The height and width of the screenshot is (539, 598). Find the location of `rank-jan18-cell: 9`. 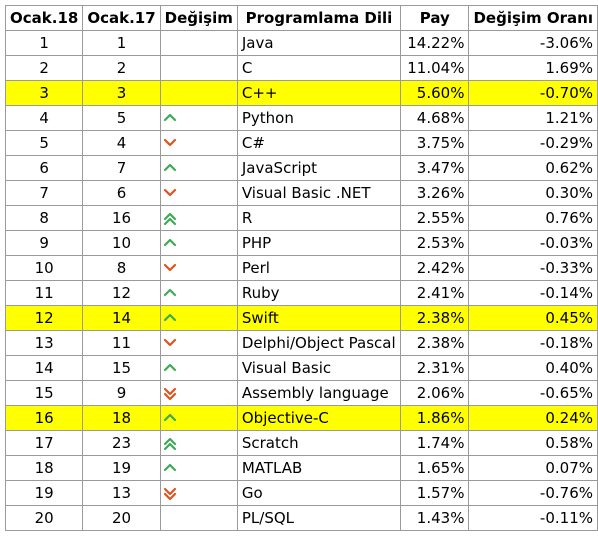

rank-jan18-cell: 9 is located at coordinates (44, 243).